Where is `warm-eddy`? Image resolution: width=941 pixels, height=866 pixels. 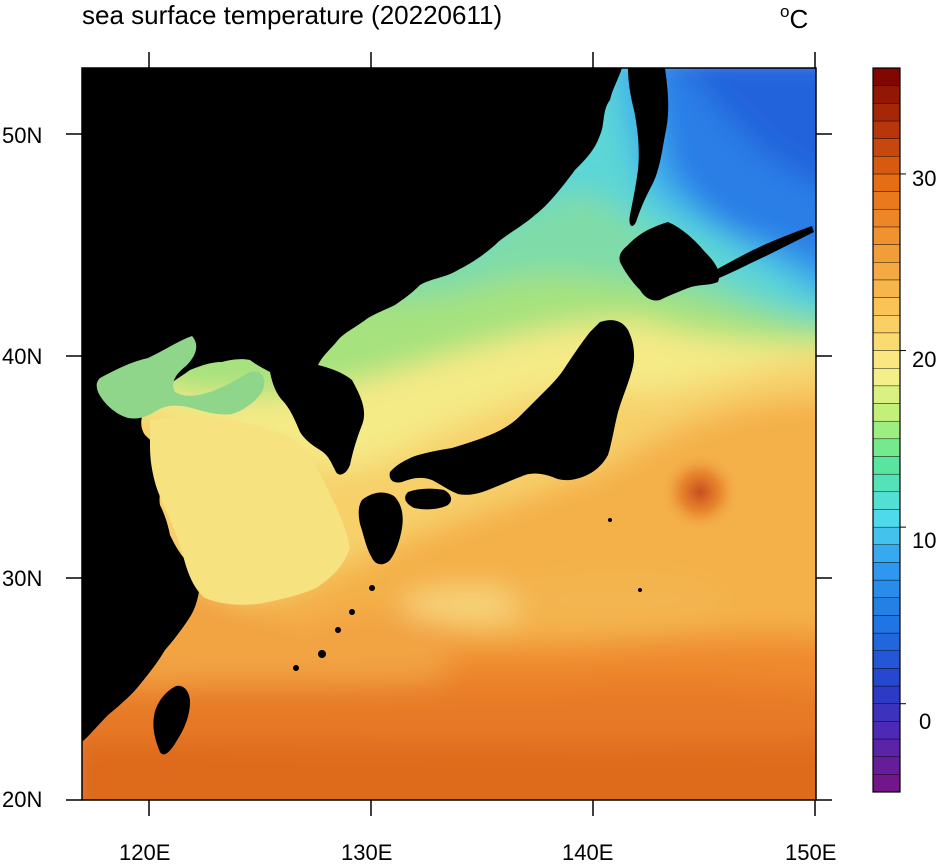 warm-eddy is located at coordinates (700, 492).